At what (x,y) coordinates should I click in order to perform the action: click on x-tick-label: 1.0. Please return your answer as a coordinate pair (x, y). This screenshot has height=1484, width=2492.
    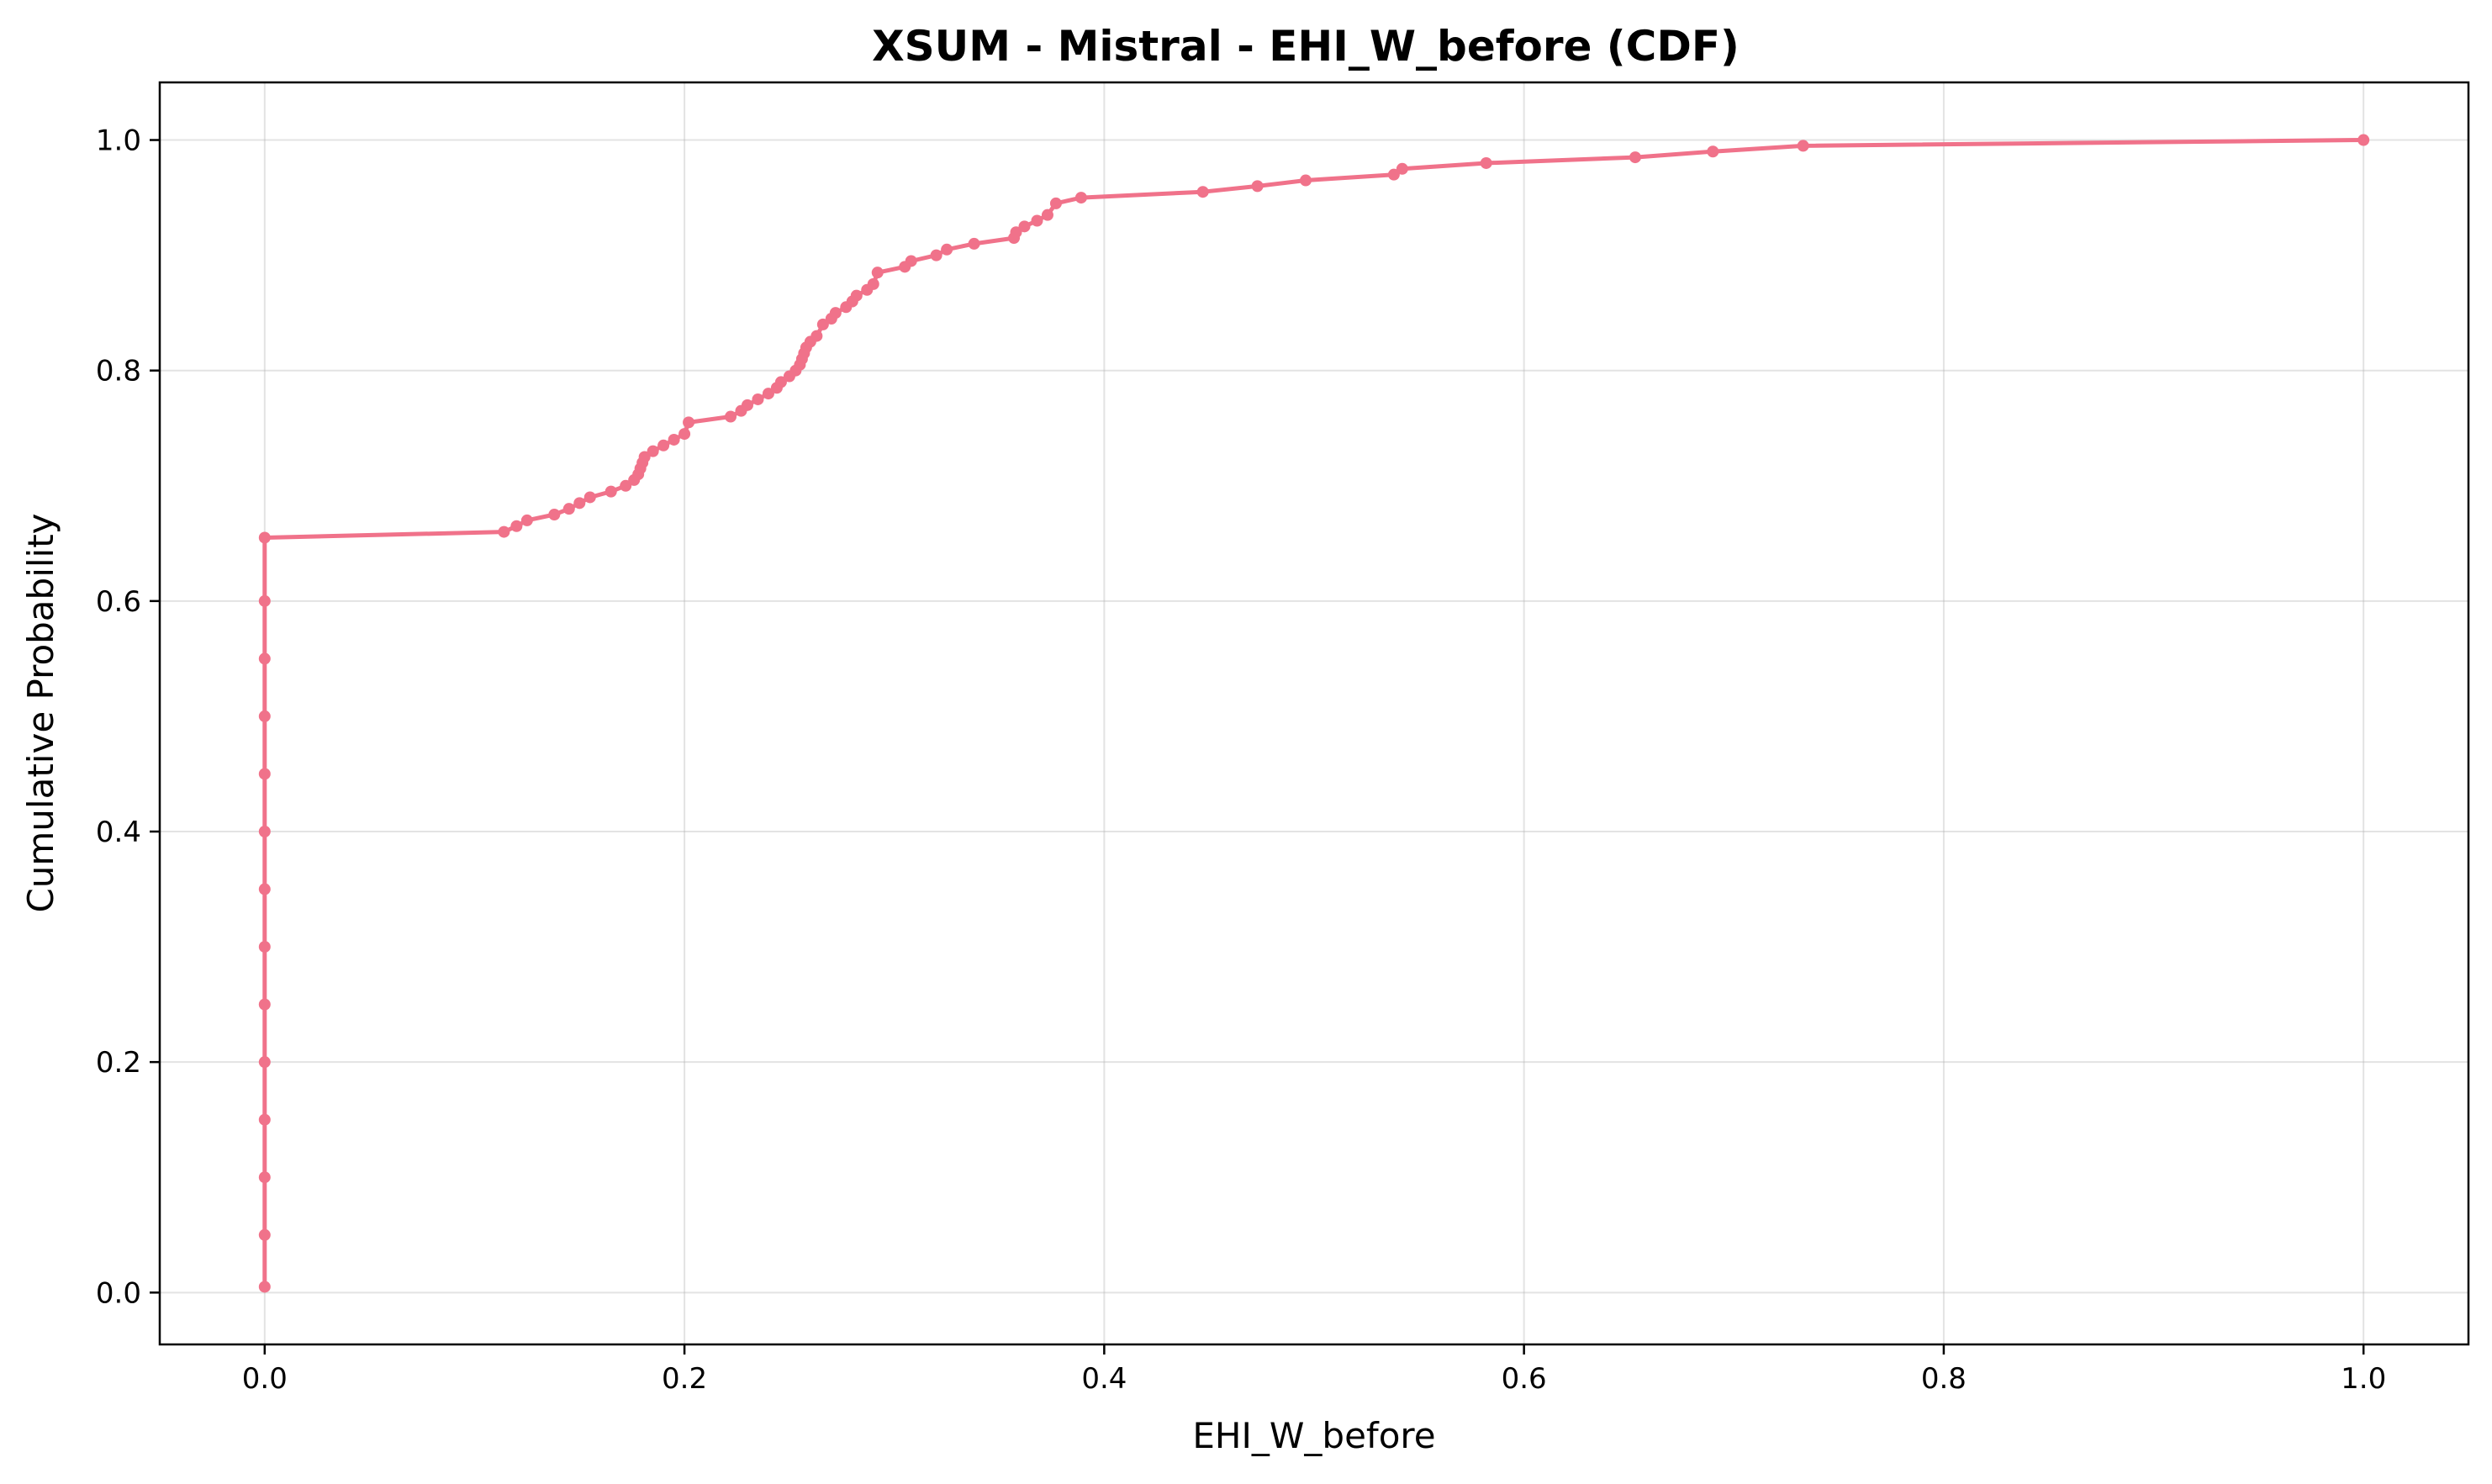
    Looking at the image, I should click on (2363, 1379).